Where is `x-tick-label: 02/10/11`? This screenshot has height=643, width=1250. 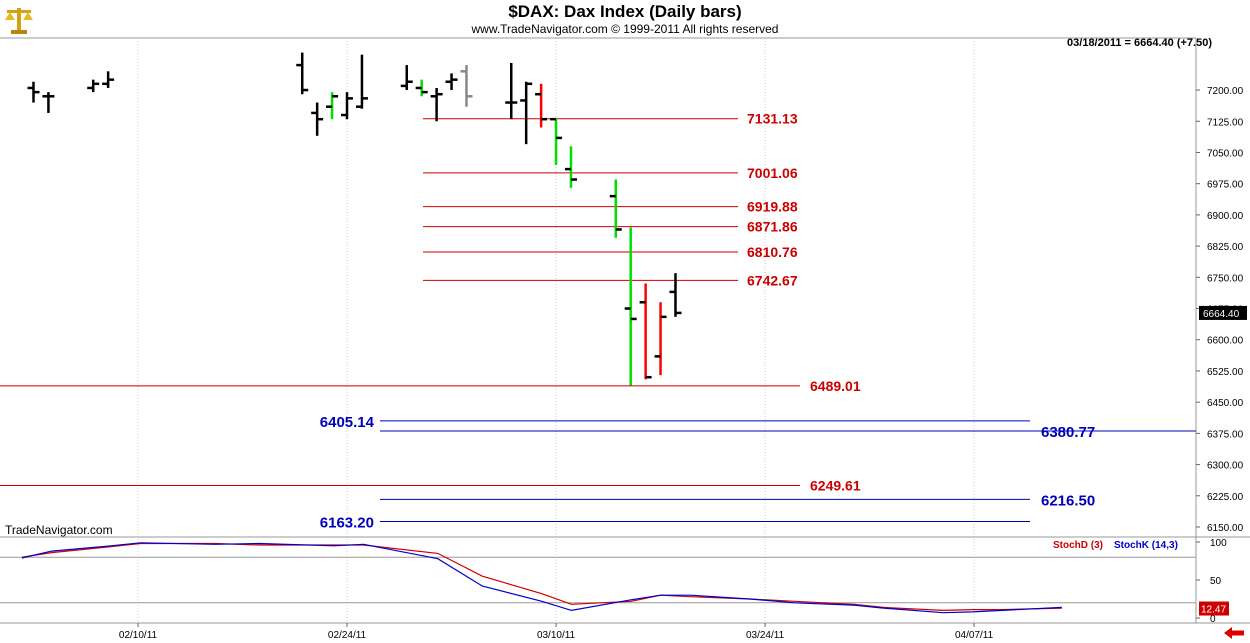 x-tick-label: 02/10/11 is located at coordinates (138, 635).